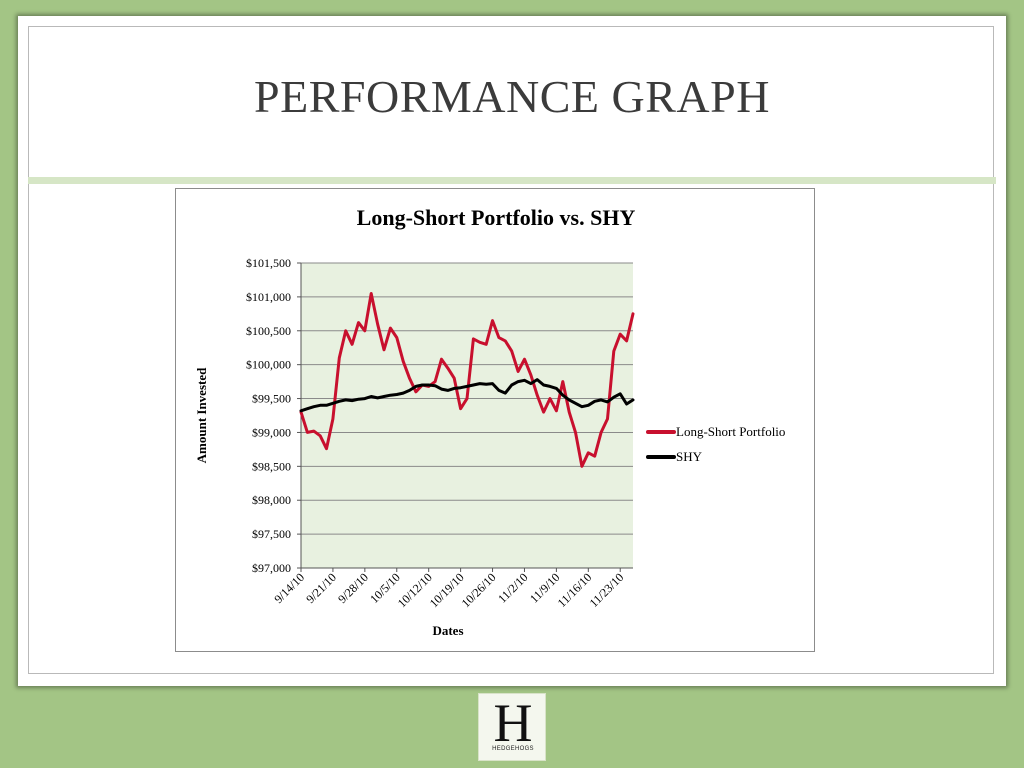 The width and height of the screenshot is (1024, 768). What do you see at coordinates (268, 263) in the screenshot?
I see `y-tick-label: $101,500` at bounding box center [268, 263].